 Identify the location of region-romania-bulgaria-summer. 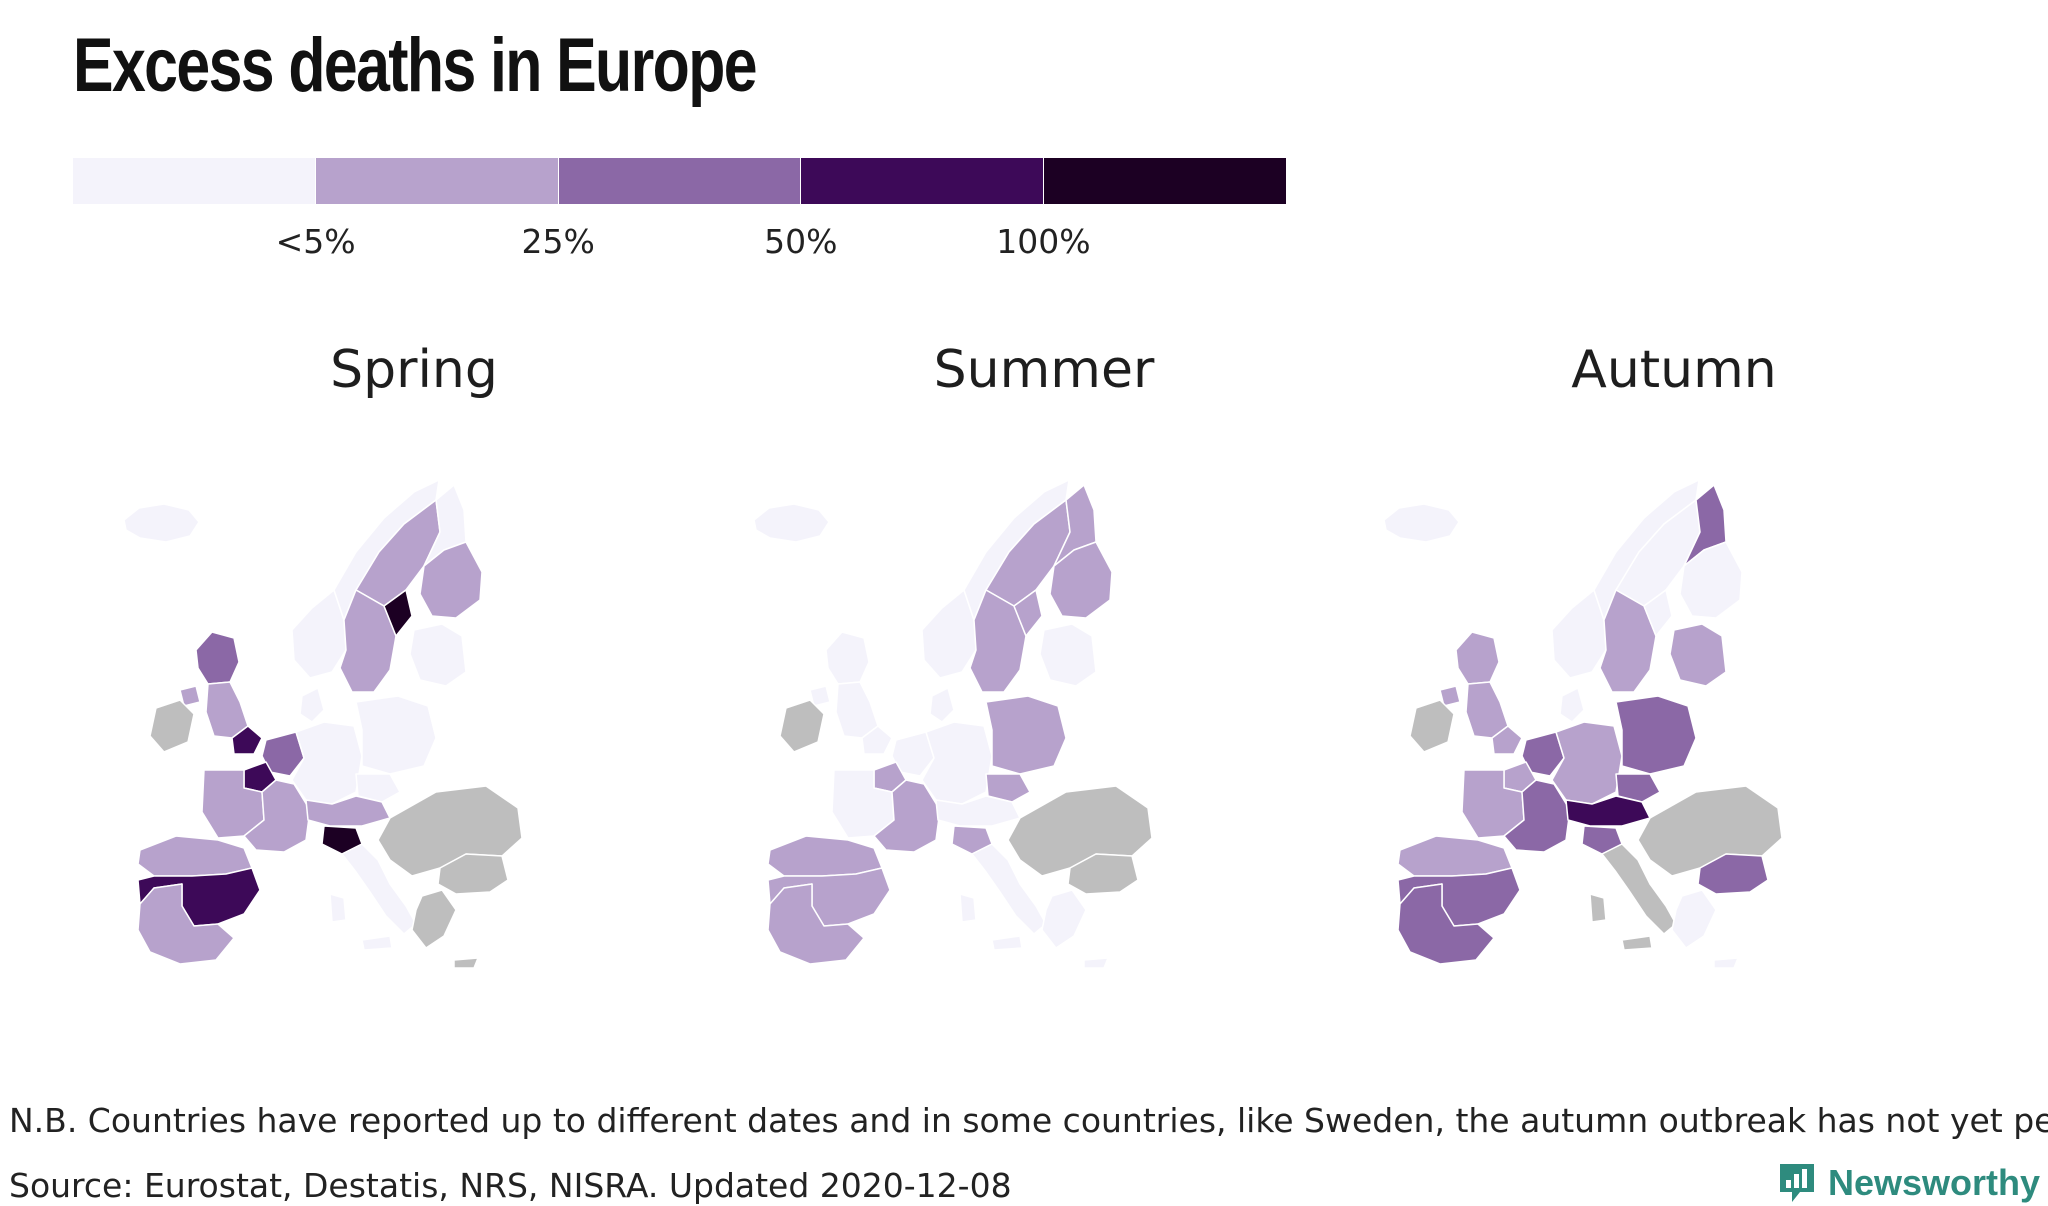
(1103, 874).